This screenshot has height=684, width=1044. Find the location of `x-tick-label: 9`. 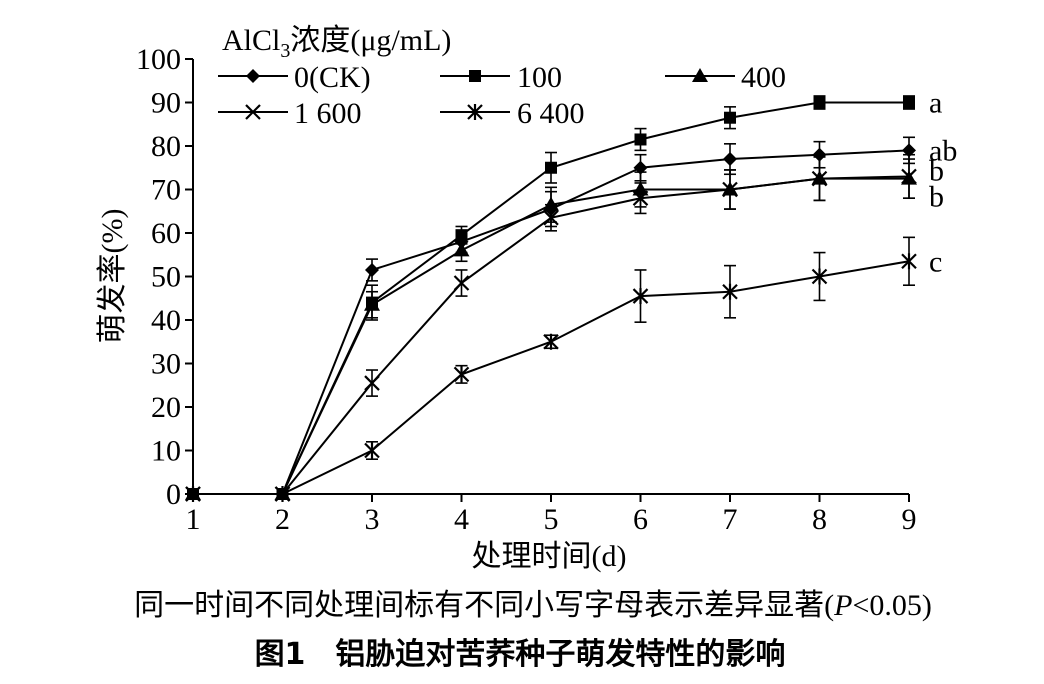

x-tick-label: 9 is located at coordinates (909, 519).